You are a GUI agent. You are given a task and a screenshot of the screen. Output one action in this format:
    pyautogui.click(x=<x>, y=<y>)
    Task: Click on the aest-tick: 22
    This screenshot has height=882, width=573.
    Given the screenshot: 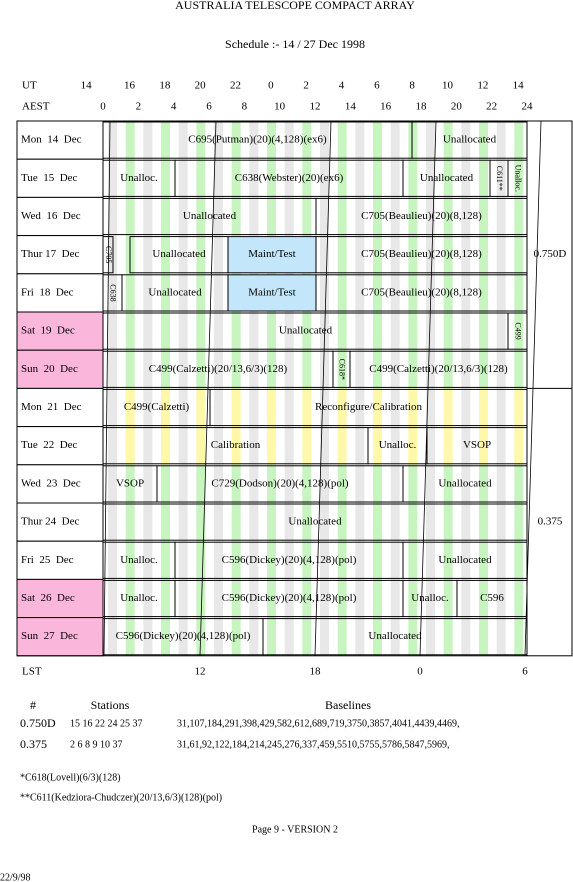 What is the action you would take?
    pyautogui.click(x=491, y=107)
    